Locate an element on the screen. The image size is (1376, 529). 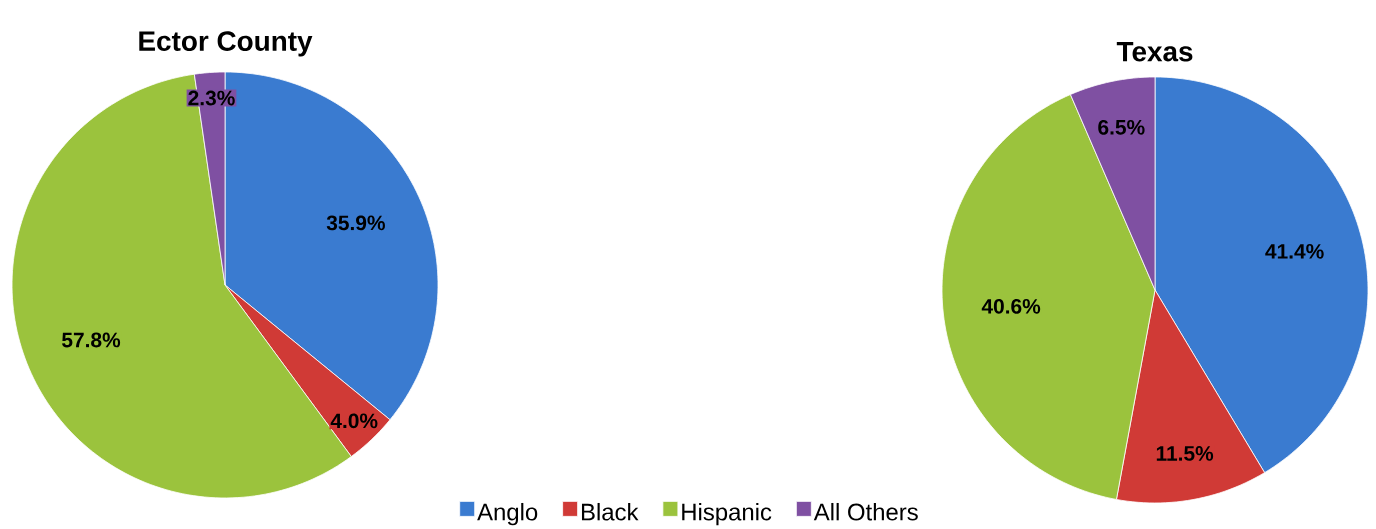
data-label: 6.5% is located at coordinates (1121, 127).